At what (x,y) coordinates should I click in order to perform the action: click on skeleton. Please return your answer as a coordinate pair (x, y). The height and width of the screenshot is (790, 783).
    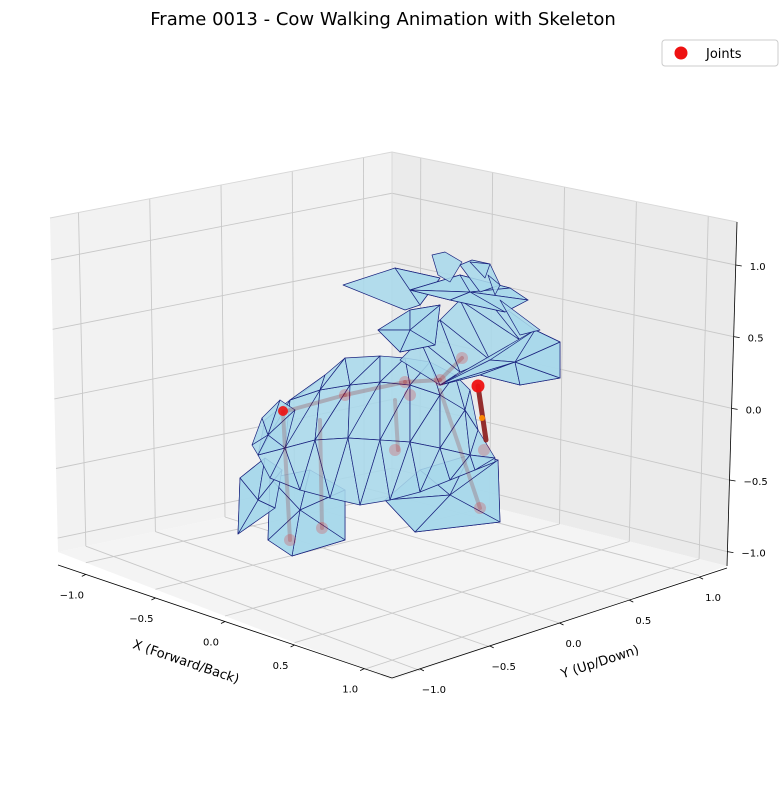
    Looking at the image, I should click on (384, 449).